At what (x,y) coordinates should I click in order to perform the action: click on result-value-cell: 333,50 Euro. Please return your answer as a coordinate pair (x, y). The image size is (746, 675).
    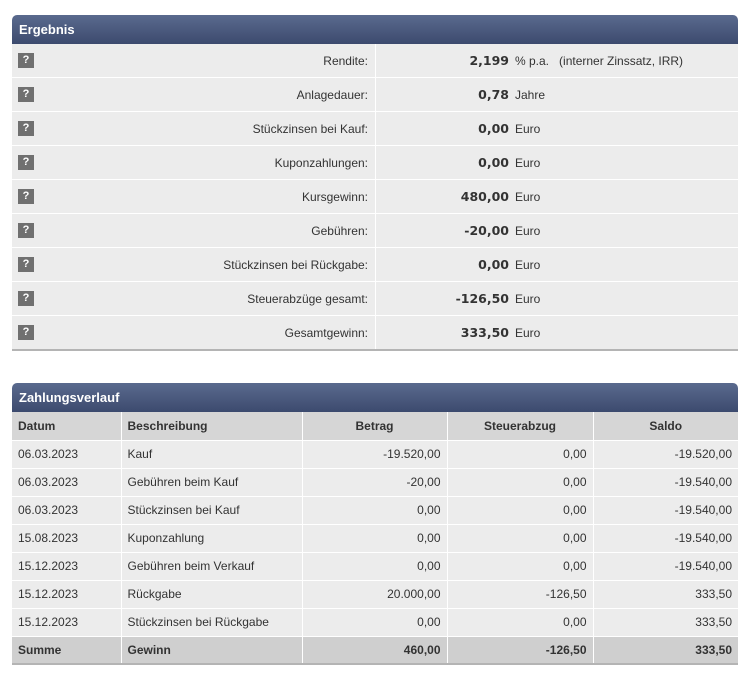
    Looking at the image, I should click on (557, 332).